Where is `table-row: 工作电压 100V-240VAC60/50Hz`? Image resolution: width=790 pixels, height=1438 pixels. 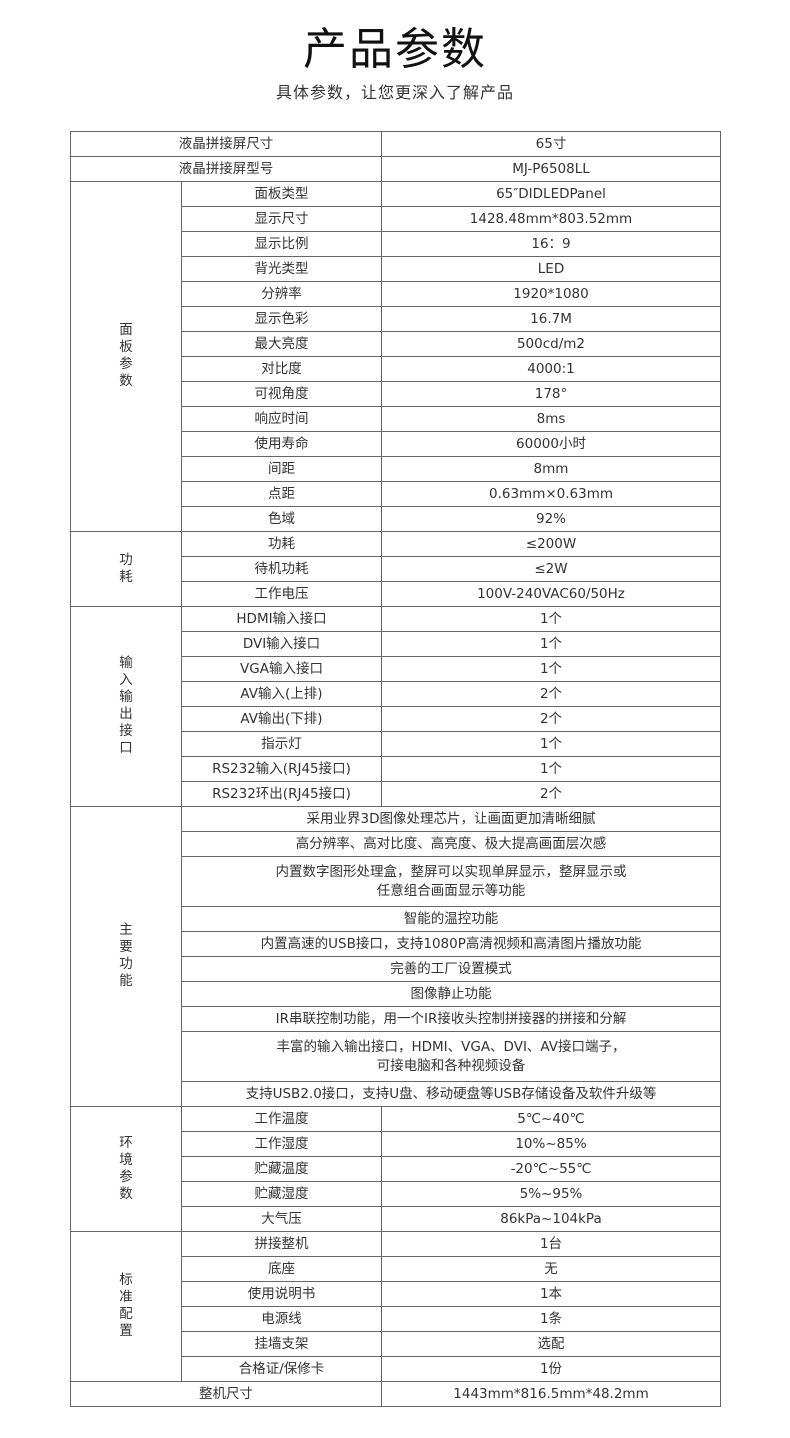 table-row: 工作电压 100V-240VAC60/50Hz is located at coordinates (396, 594).